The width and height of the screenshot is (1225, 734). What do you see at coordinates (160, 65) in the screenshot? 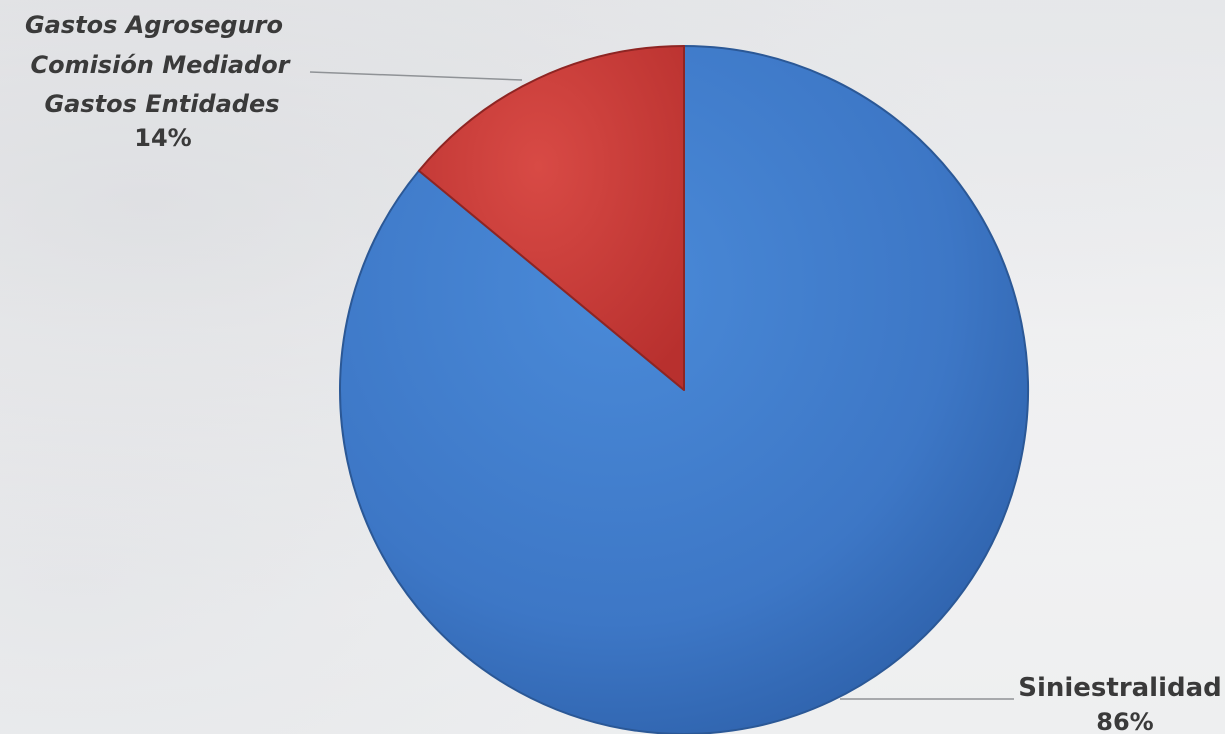
I see `slice-label-gastos-line-2: Comisión Mediador` at bounding box center [160, 65].